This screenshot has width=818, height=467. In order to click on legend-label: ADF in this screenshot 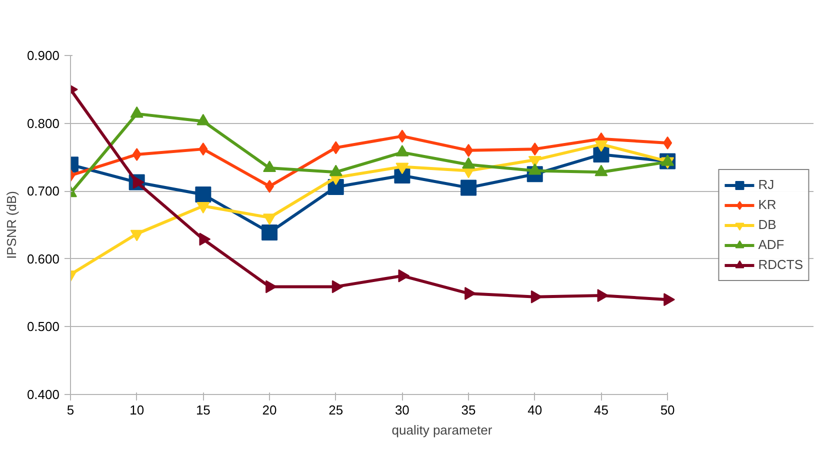, I will do `click(771, 244)`.